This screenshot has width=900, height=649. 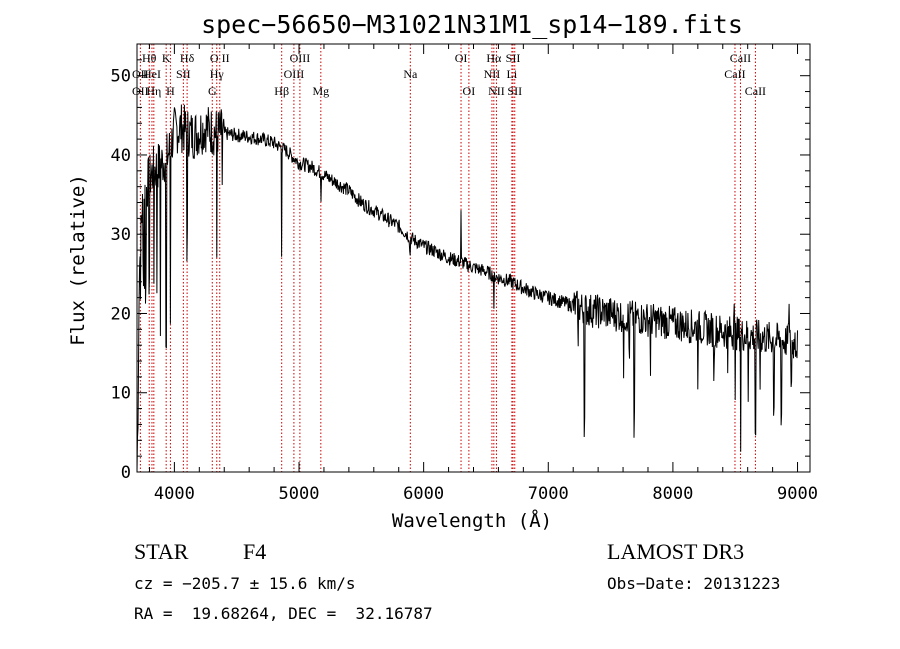 What do you see at coordinates (152, 74) in the screenshot?
I see `line-label: HeI` at bounding box center [152, 74].